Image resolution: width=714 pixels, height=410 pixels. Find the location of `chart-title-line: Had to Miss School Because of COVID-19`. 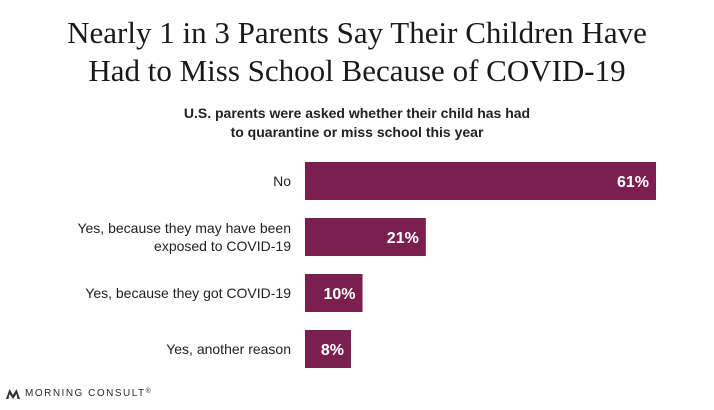

chart-title-line: Had to Miss School Because of COVID-19 is located at coordinates (357, 70).